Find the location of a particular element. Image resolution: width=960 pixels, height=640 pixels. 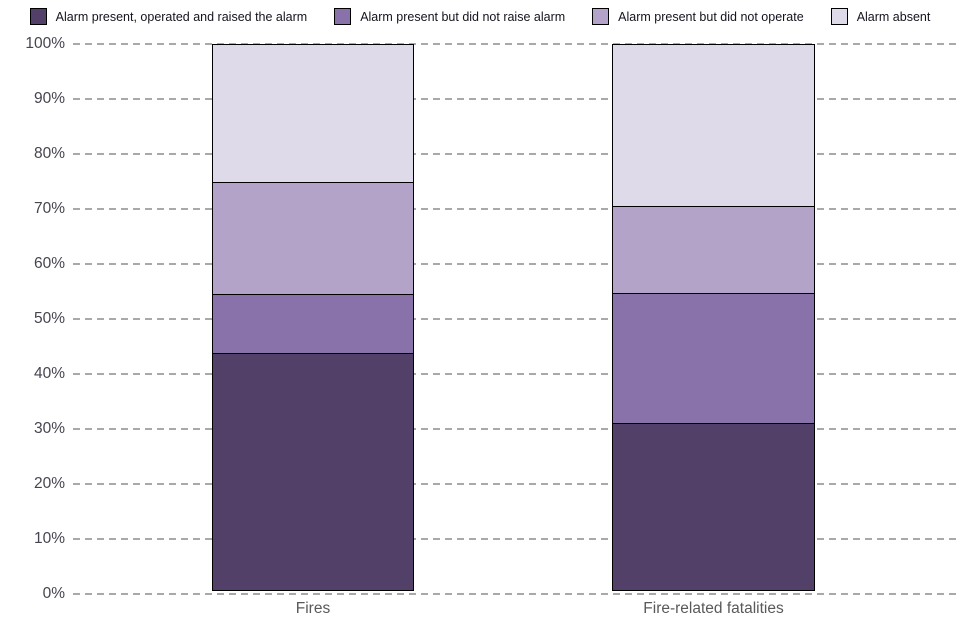

legend-item: Alarm present but did not operate is located at coordinates (698, 16).